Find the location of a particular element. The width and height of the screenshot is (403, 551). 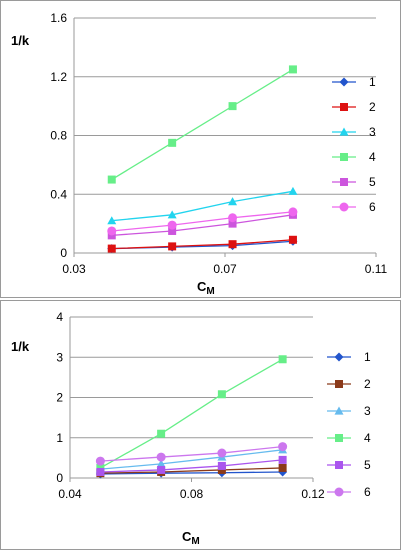

y-tick-label: 1 is located at coordinates (59, 438).